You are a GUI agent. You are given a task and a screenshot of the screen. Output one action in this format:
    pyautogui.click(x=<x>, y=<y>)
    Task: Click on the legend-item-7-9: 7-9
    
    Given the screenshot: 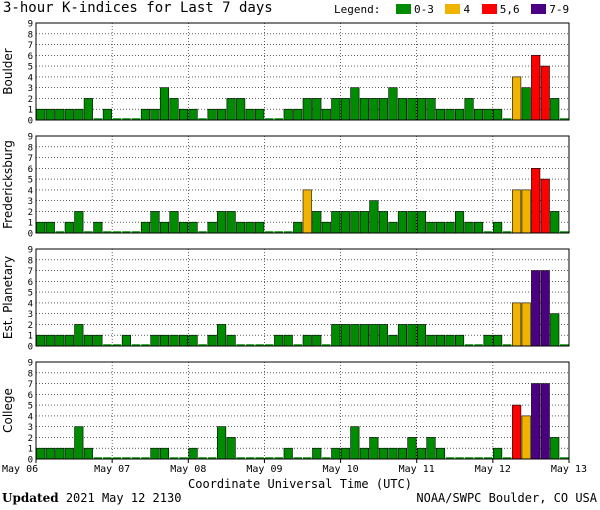 What is the action you would take?
    pyautogui.click(x=547, y=9)
    